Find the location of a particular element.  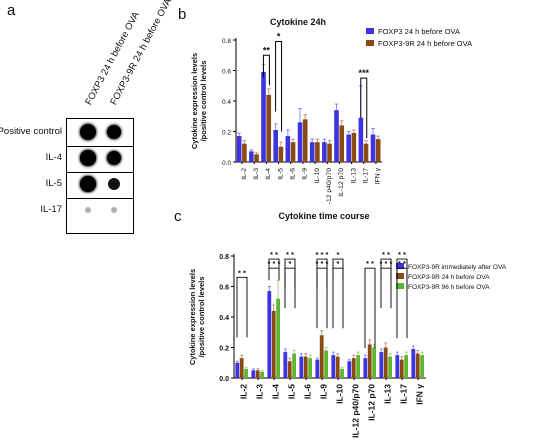

legend-entry: FOXP3-9R 96 h before OVA is located at coordinates (449, 287).